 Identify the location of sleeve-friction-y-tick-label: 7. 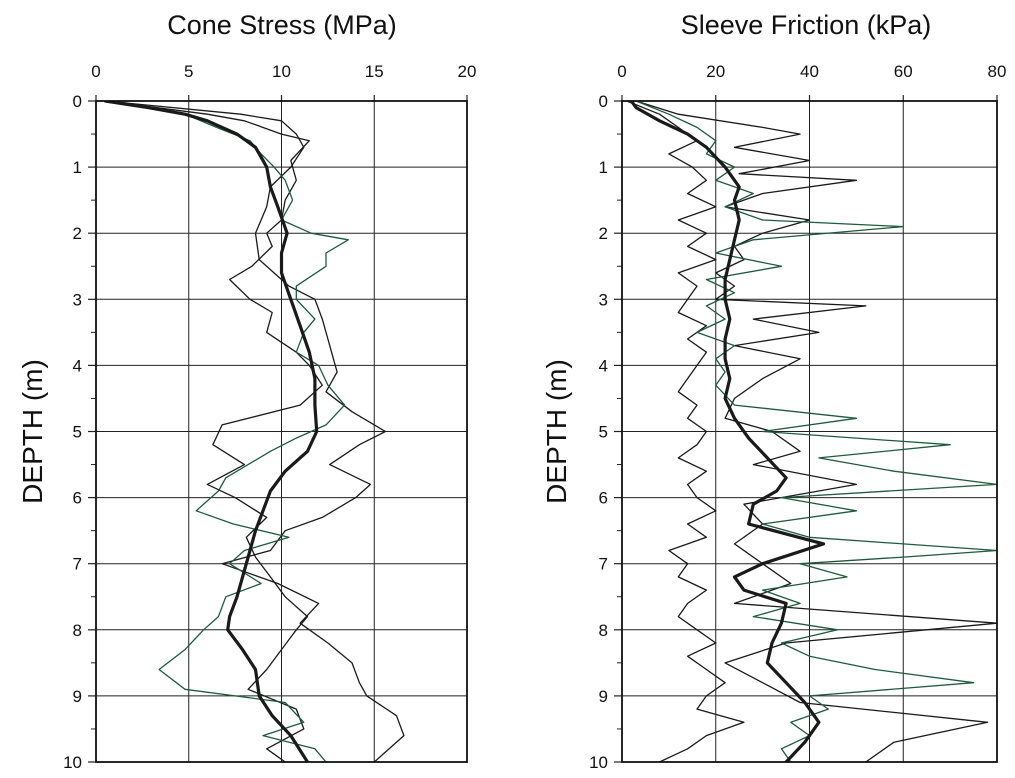
(603, 564).